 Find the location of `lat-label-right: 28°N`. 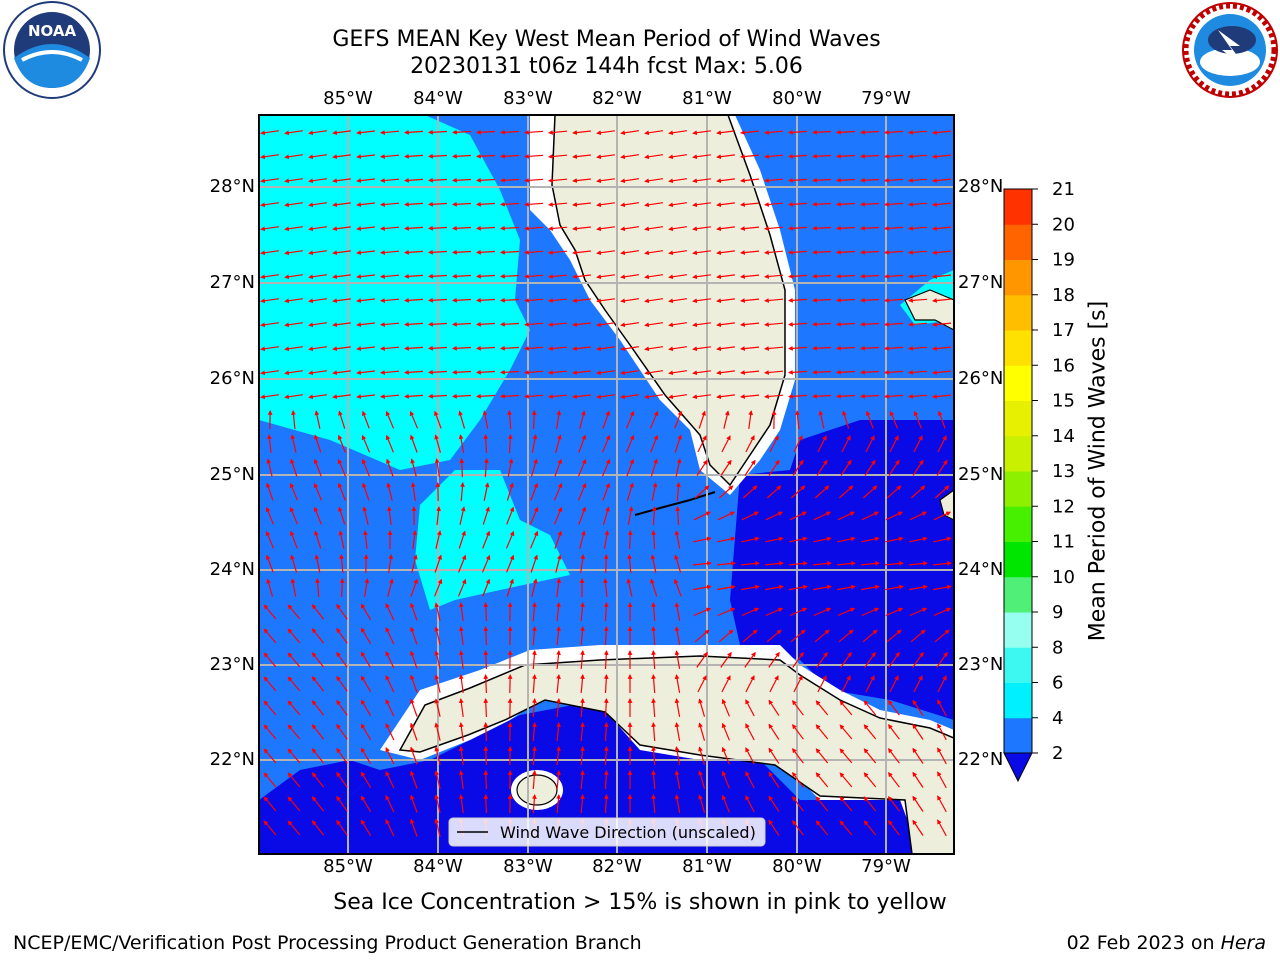

lat-label-right: 28°N is located at coordinates (981, 186).